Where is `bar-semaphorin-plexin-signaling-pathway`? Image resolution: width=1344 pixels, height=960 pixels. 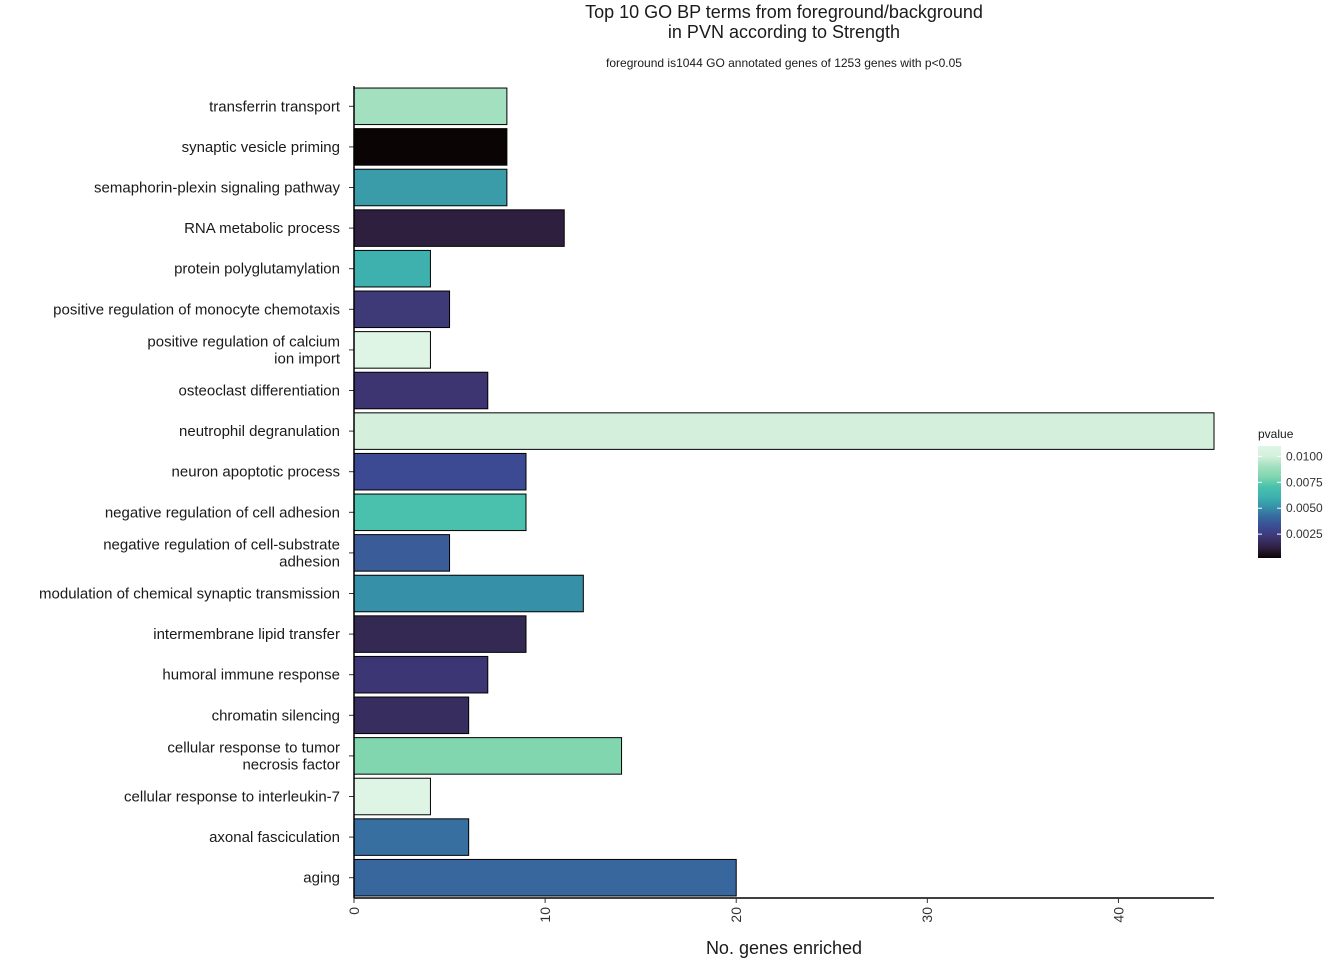 bar-semaphorin-plexin-signaling-pathway is located at coordinates (430, 187).